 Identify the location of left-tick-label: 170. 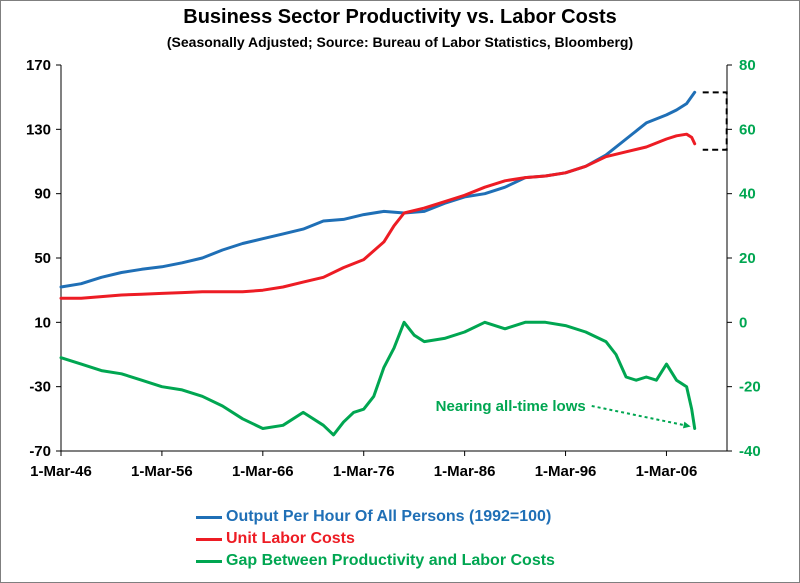
(38, 65).